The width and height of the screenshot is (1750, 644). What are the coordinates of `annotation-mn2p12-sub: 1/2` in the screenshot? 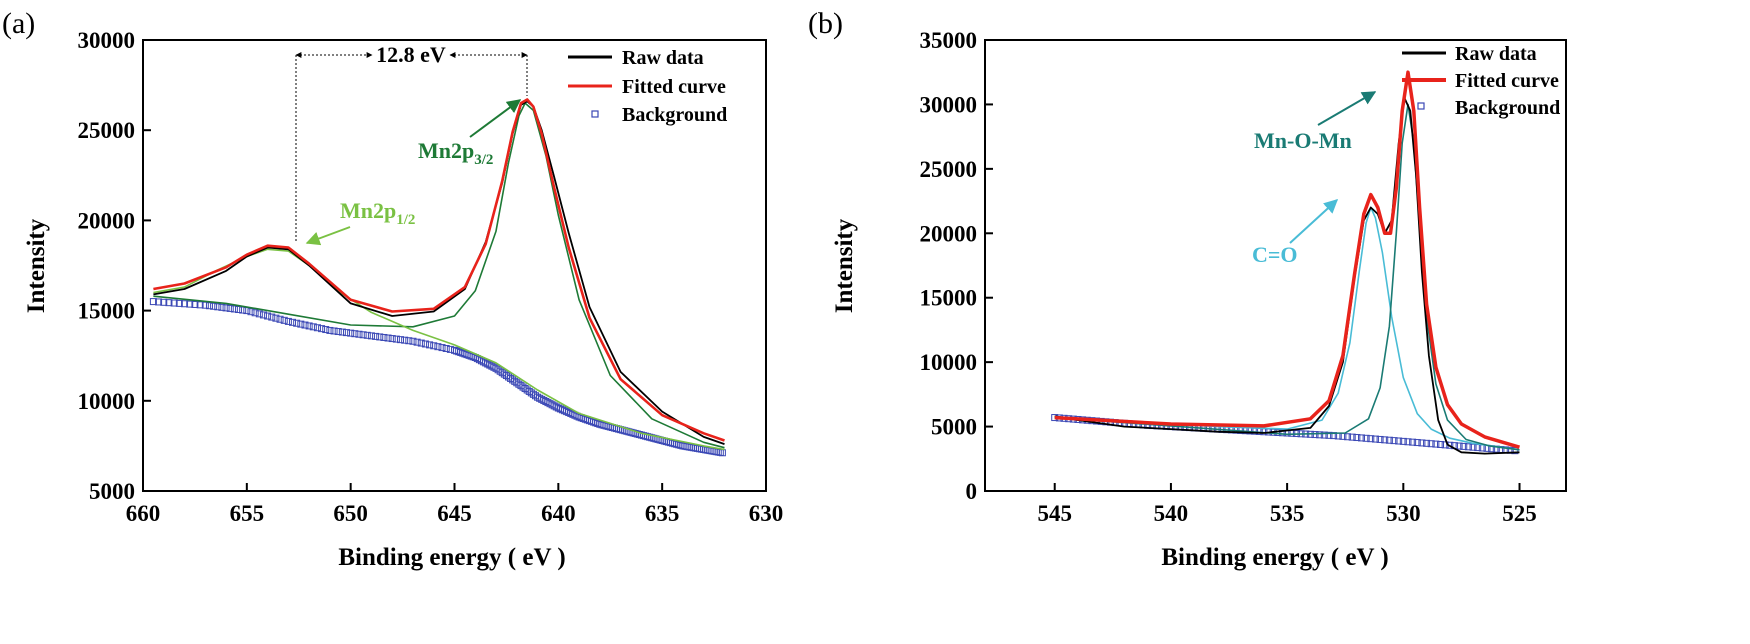 It's located at (405, 220).